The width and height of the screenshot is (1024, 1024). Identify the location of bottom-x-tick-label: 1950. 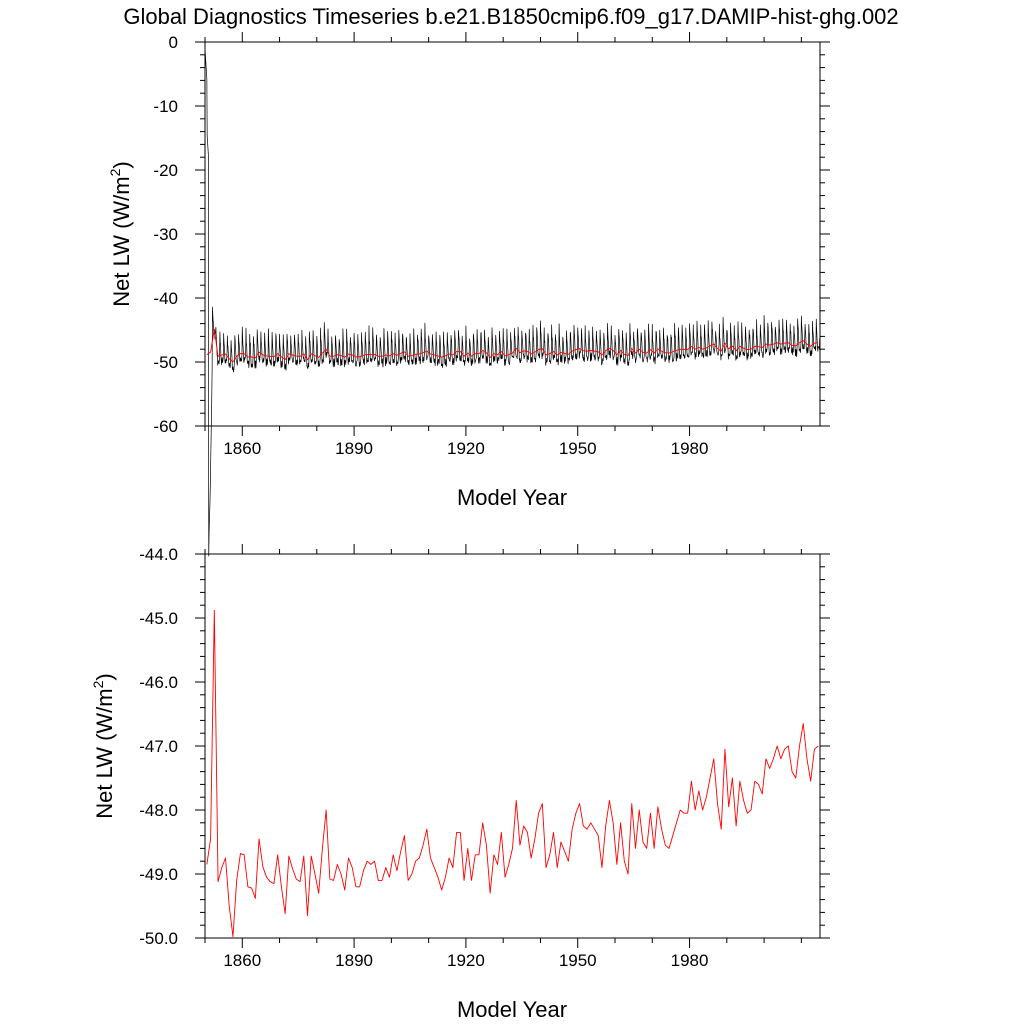
(578, 960).